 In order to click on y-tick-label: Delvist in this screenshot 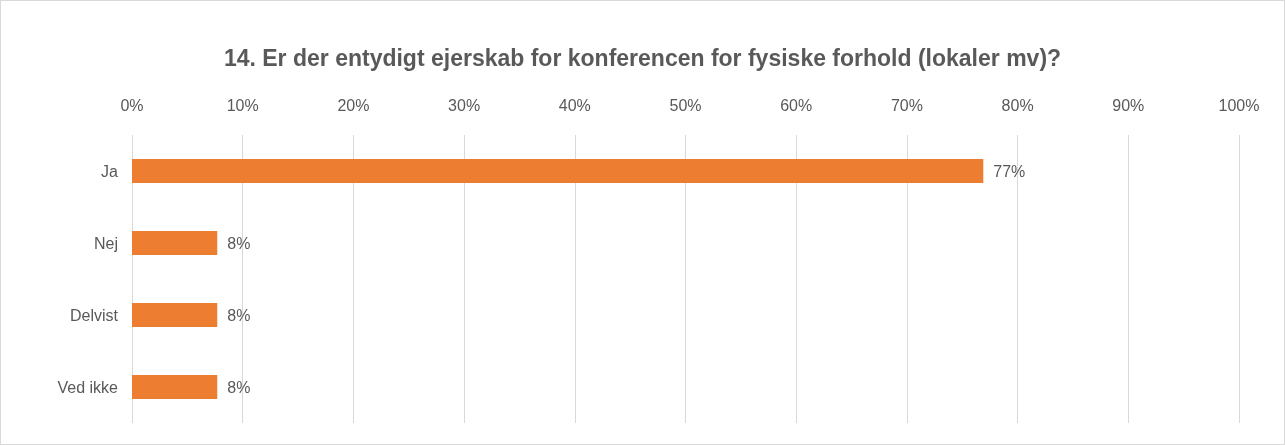, I will do `click(94, 315)`.